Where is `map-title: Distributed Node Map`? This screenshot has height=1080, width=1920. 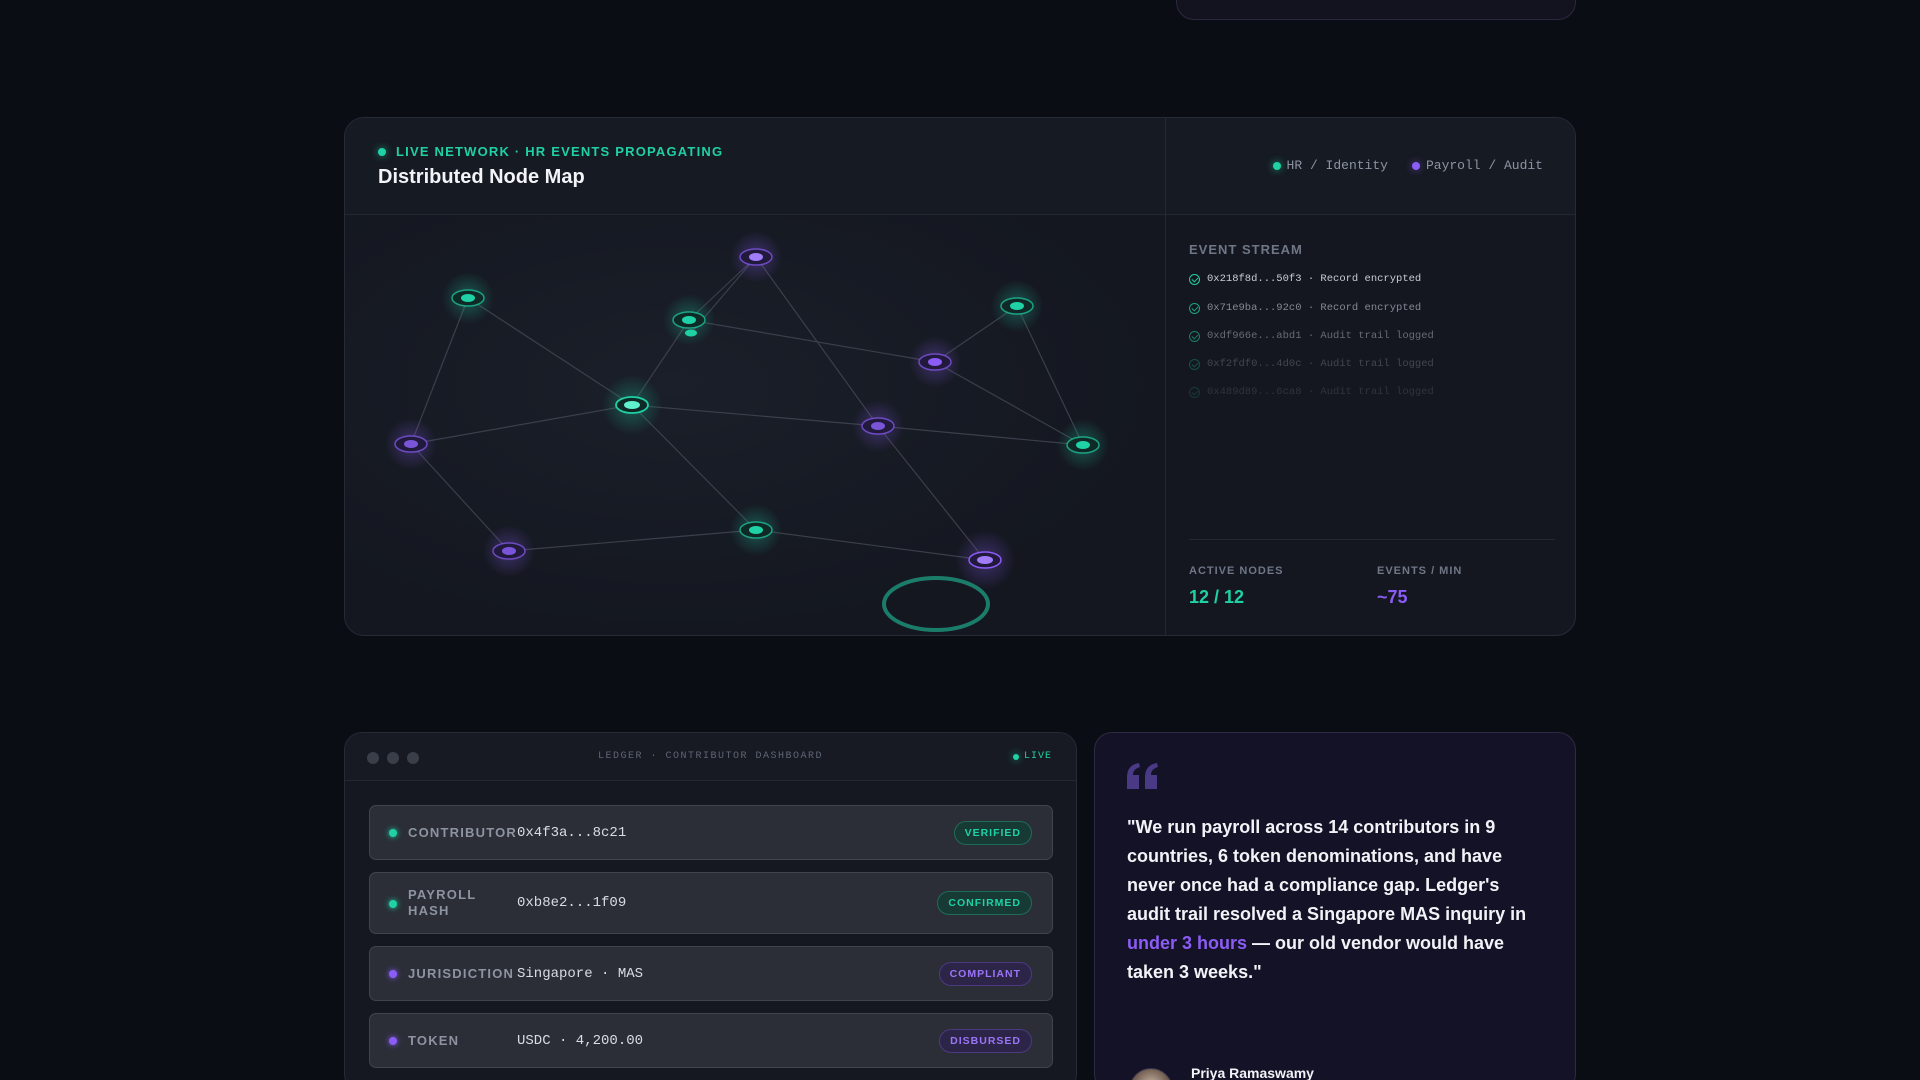 map-title: Distributed Node Map is located at coordinates (481, 177).